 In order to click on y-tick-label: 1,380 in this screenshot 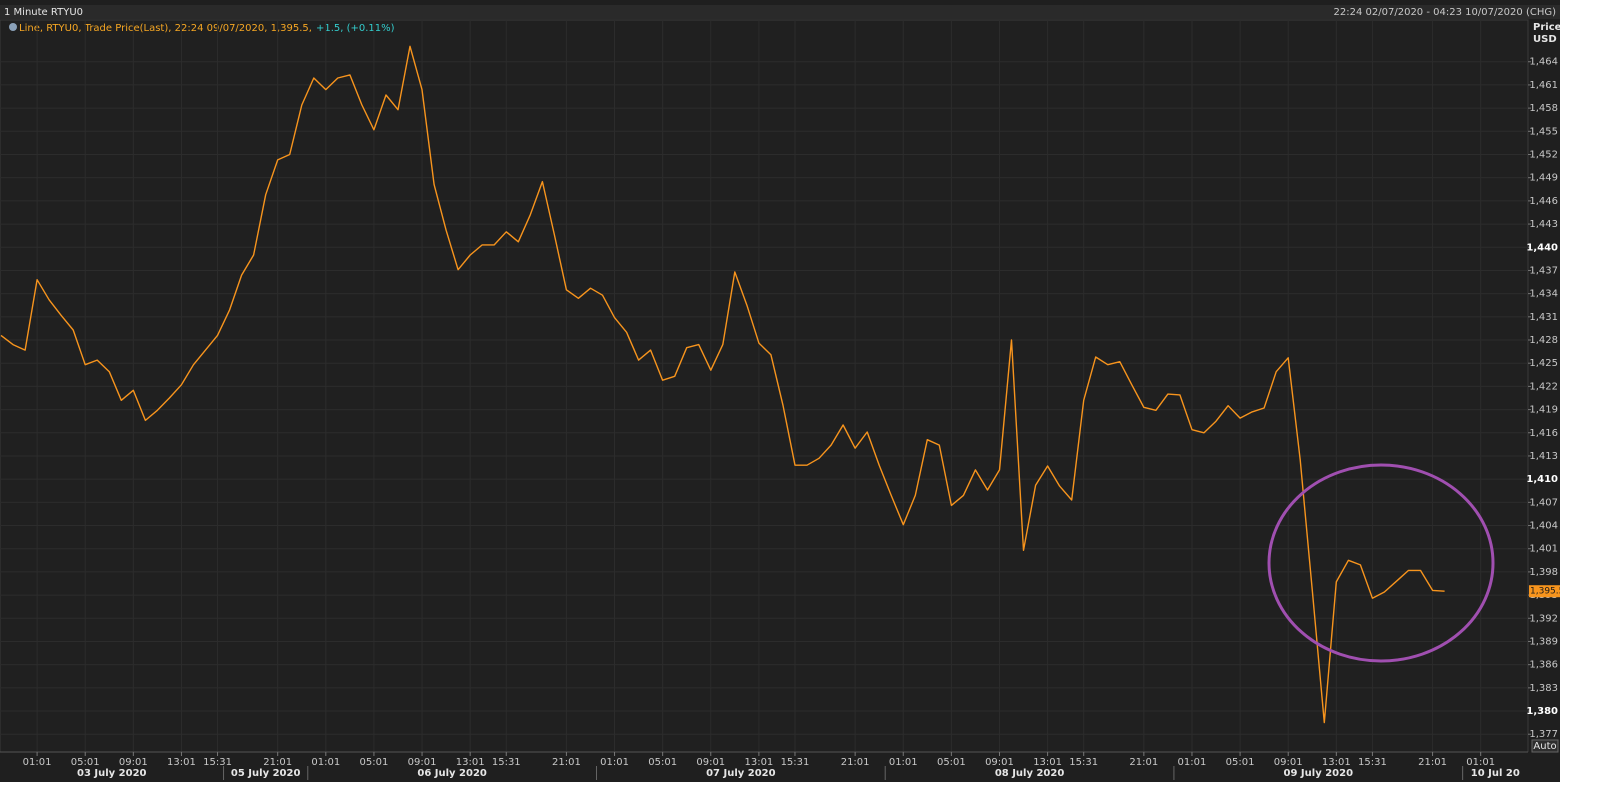, I will do `click(1542, 711)`.